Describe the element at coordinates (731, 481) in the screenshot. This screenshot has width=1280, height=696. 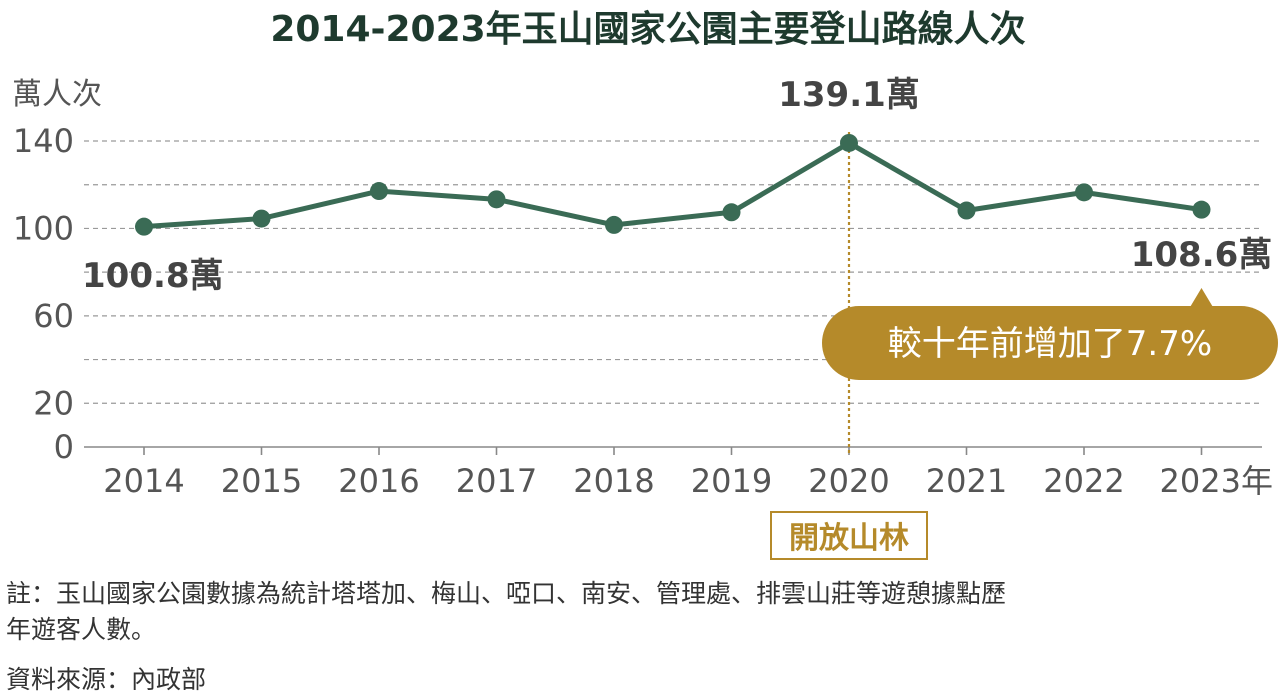
I see `x-tick-label-2019: 2019` at that location.